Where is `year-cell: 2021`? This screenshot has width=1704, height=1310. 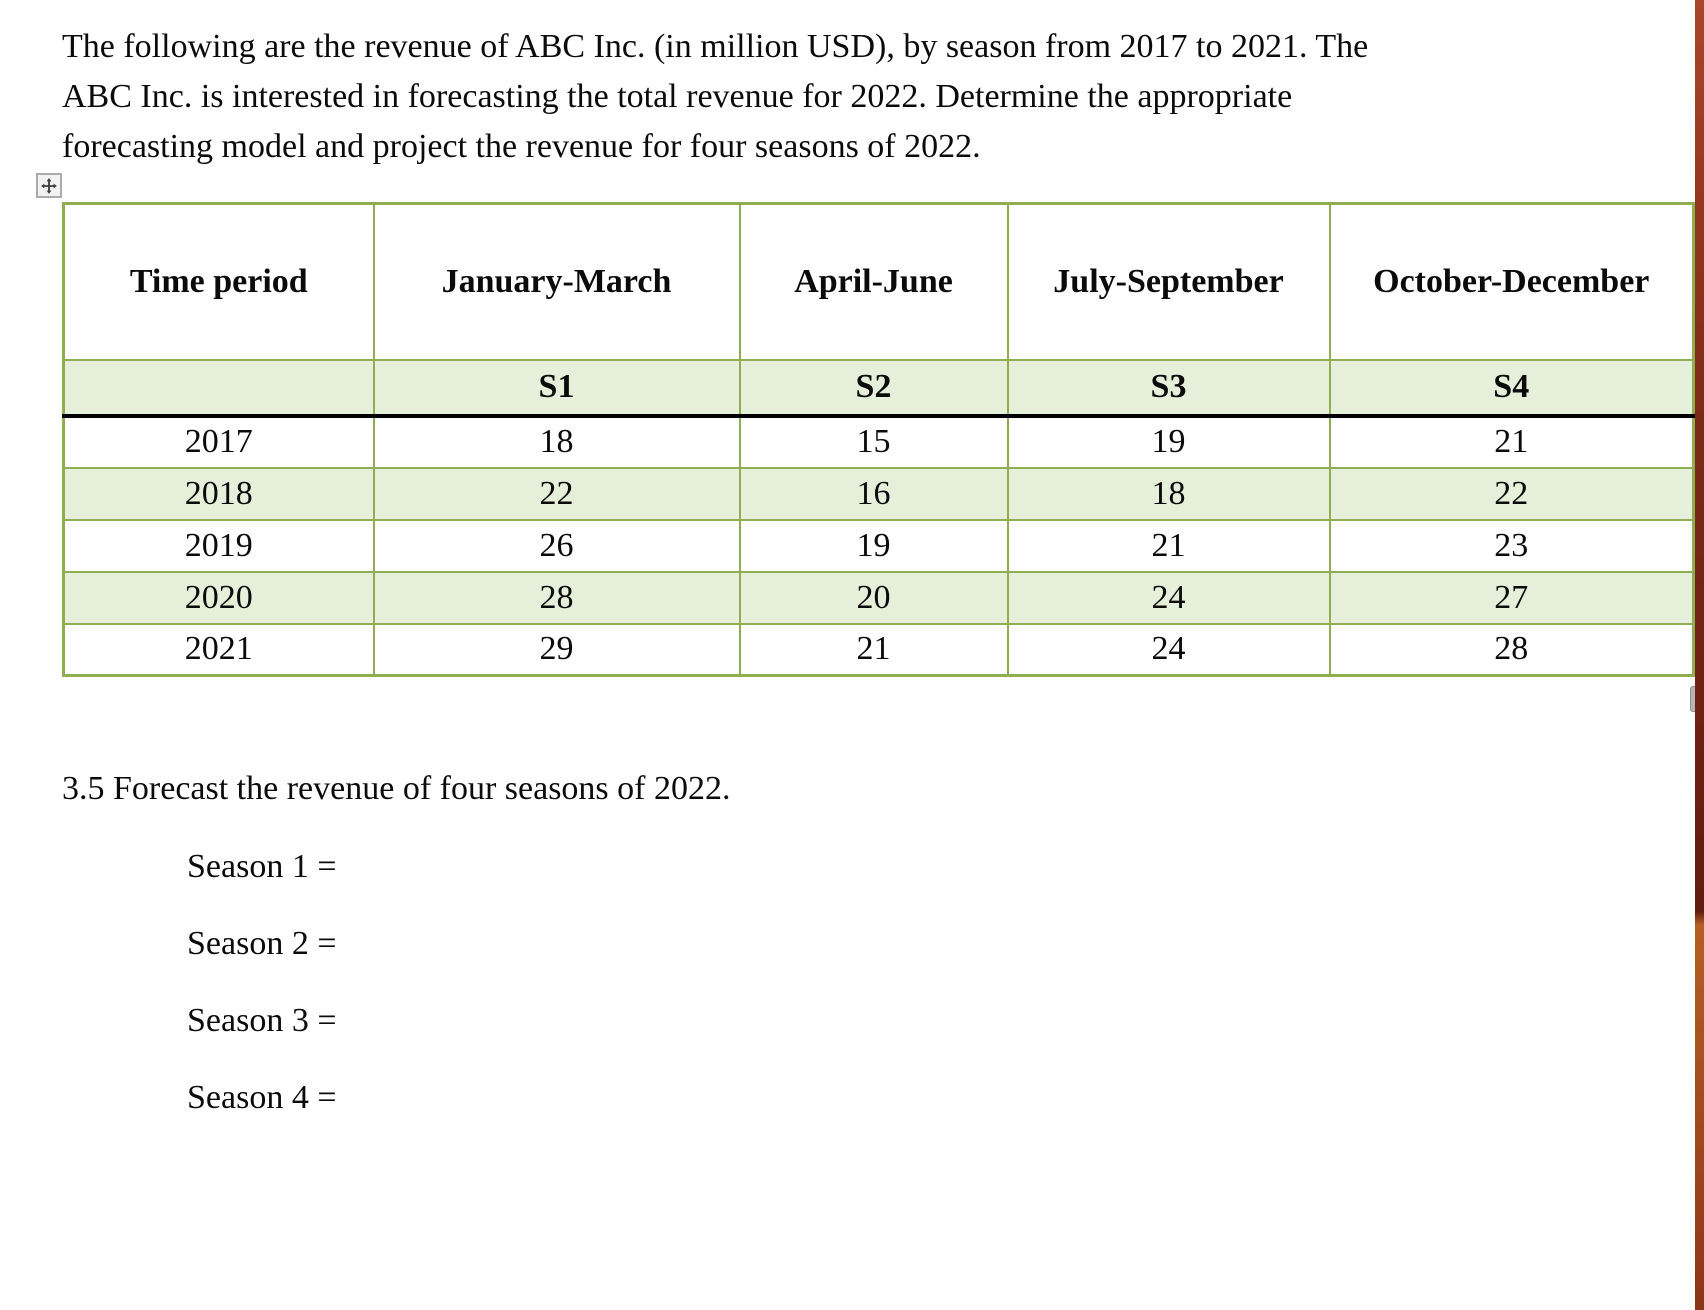 year-cell: 2021 is located at coordinates (218, 649).